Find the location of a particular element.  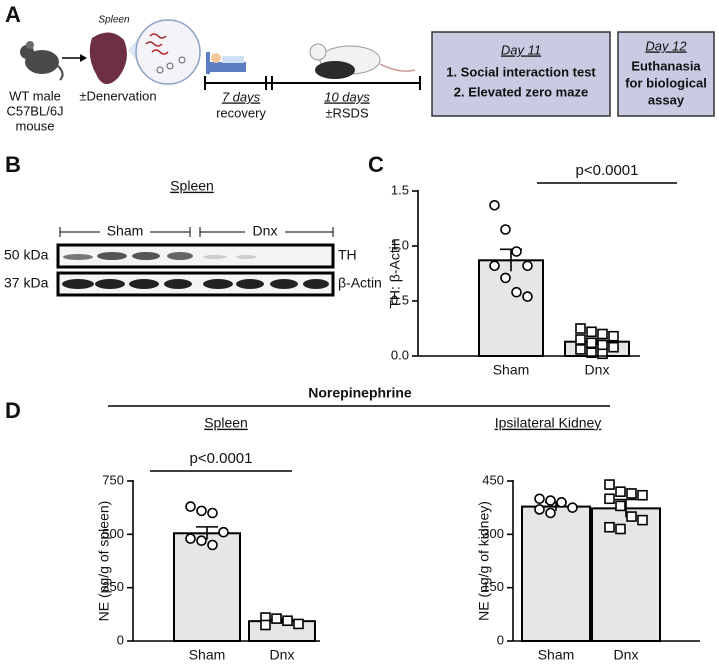

y-tick-label: 0.5 is located at coordinates (400, 299).